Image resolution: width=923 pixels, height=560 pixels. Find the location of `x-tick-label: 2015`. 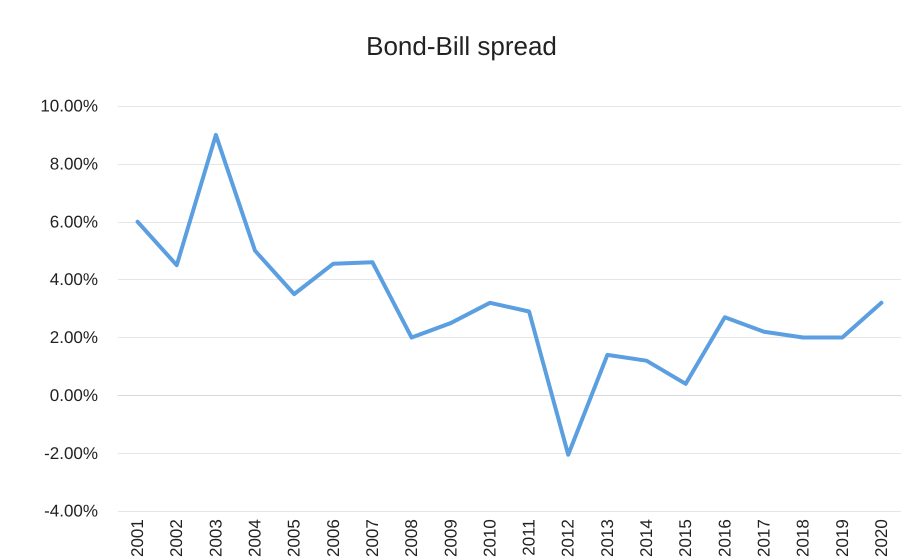

x-tick-label: 2015 is located at coordinates (686, 538).